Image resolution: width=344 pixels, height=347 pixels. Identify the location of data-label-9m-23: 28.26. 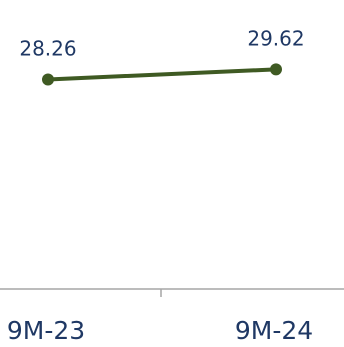
(47, 48).